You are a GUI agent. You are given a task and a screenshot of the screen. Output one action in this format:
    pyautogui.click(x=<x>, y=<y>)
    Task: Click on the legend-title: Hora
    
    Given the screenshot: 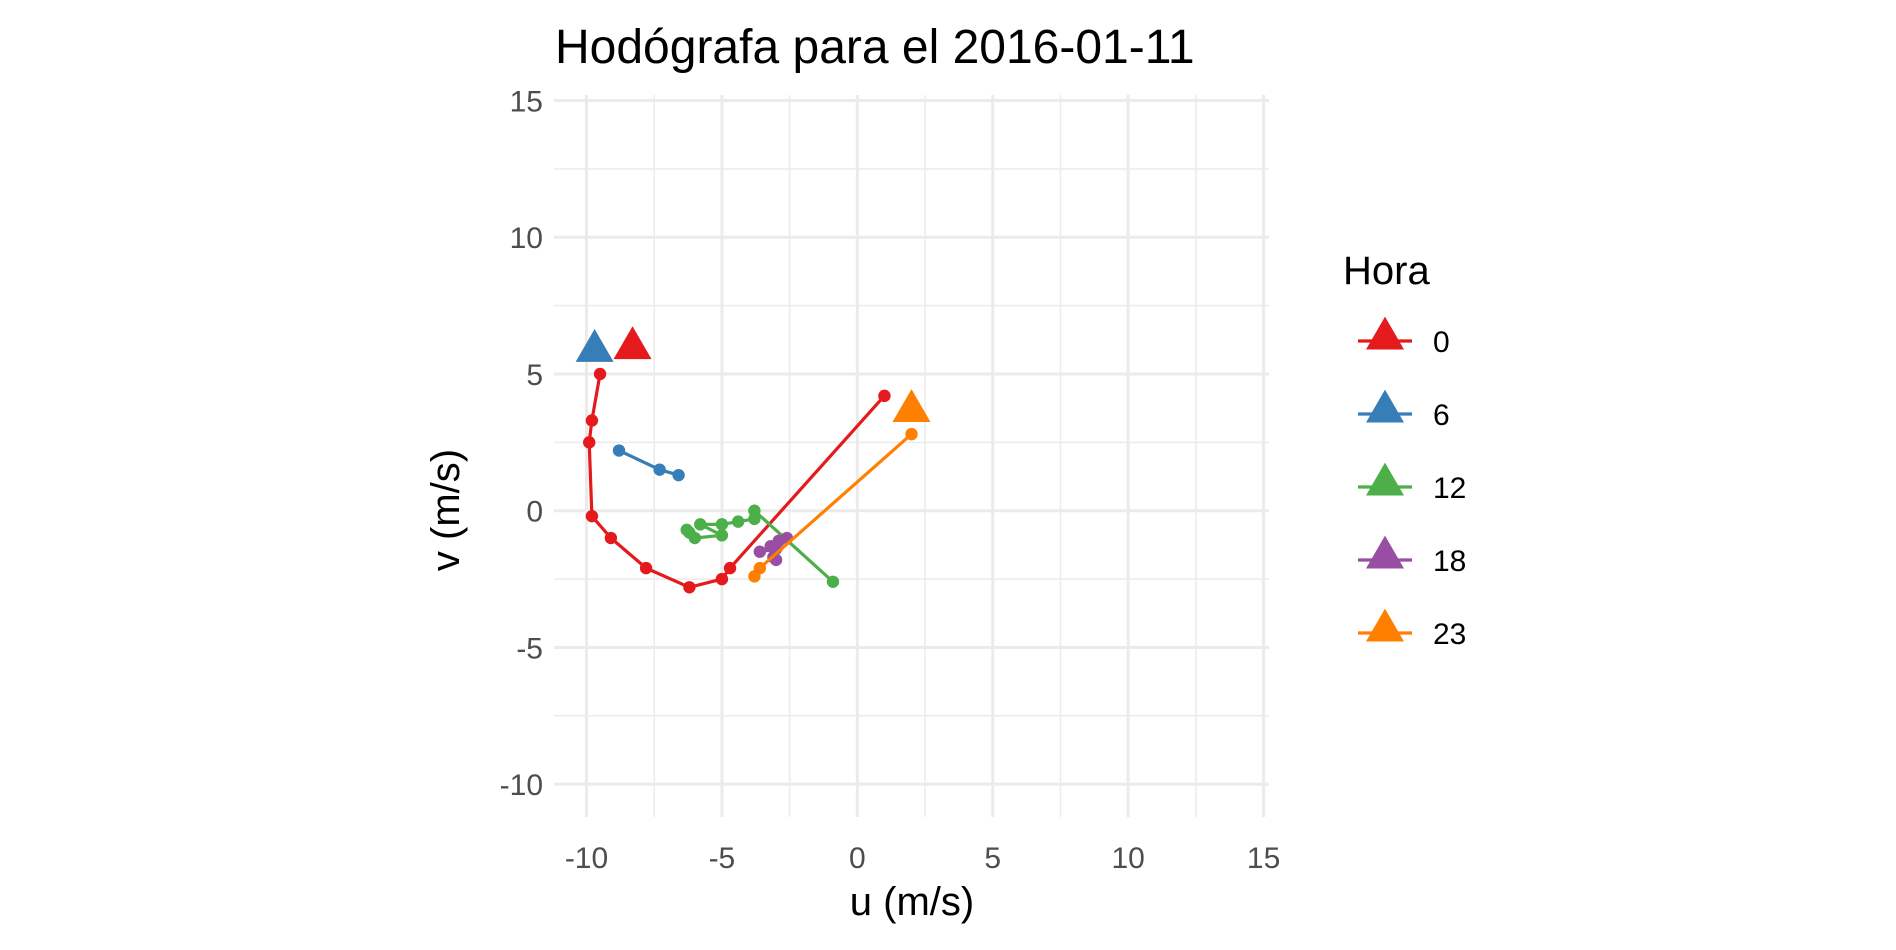 What is the action you would take?
    pyautogui.click(x=1386, y=271)
    